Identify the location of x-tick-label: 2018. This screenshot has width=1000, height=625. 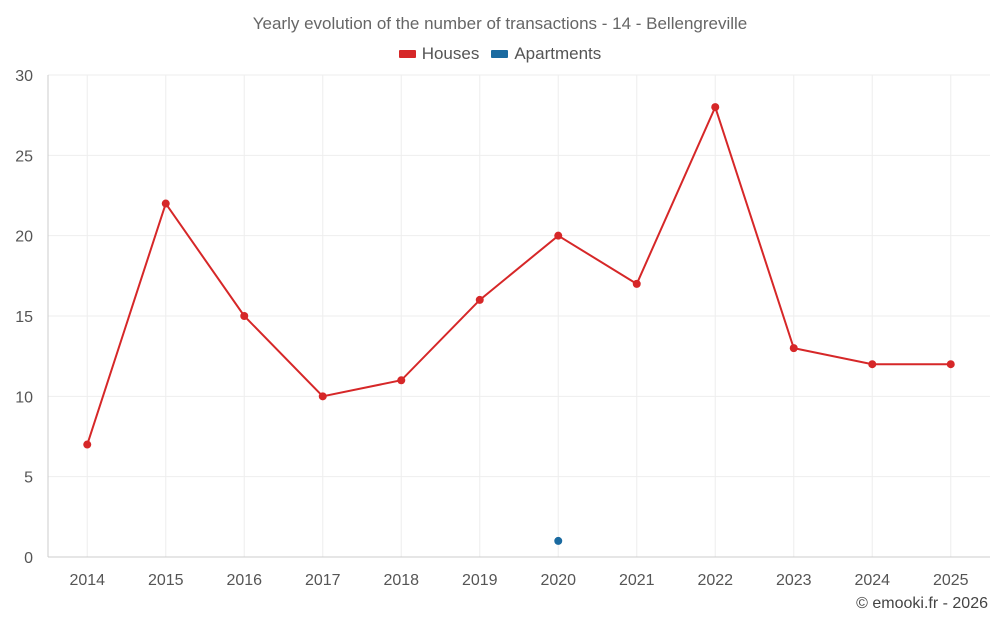
(401, 580).